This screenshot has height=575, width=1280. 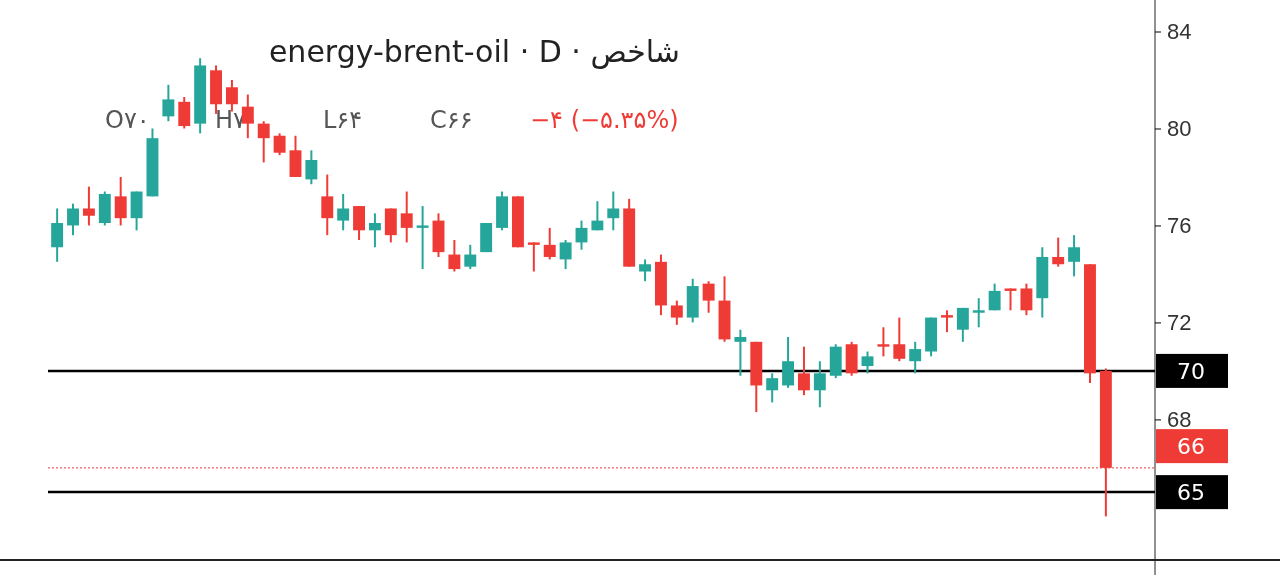 What do you see at coordinates (1191, 447) in the screenshot?
I see `ref-line-label: 66` at bounding box center [1191, 447].